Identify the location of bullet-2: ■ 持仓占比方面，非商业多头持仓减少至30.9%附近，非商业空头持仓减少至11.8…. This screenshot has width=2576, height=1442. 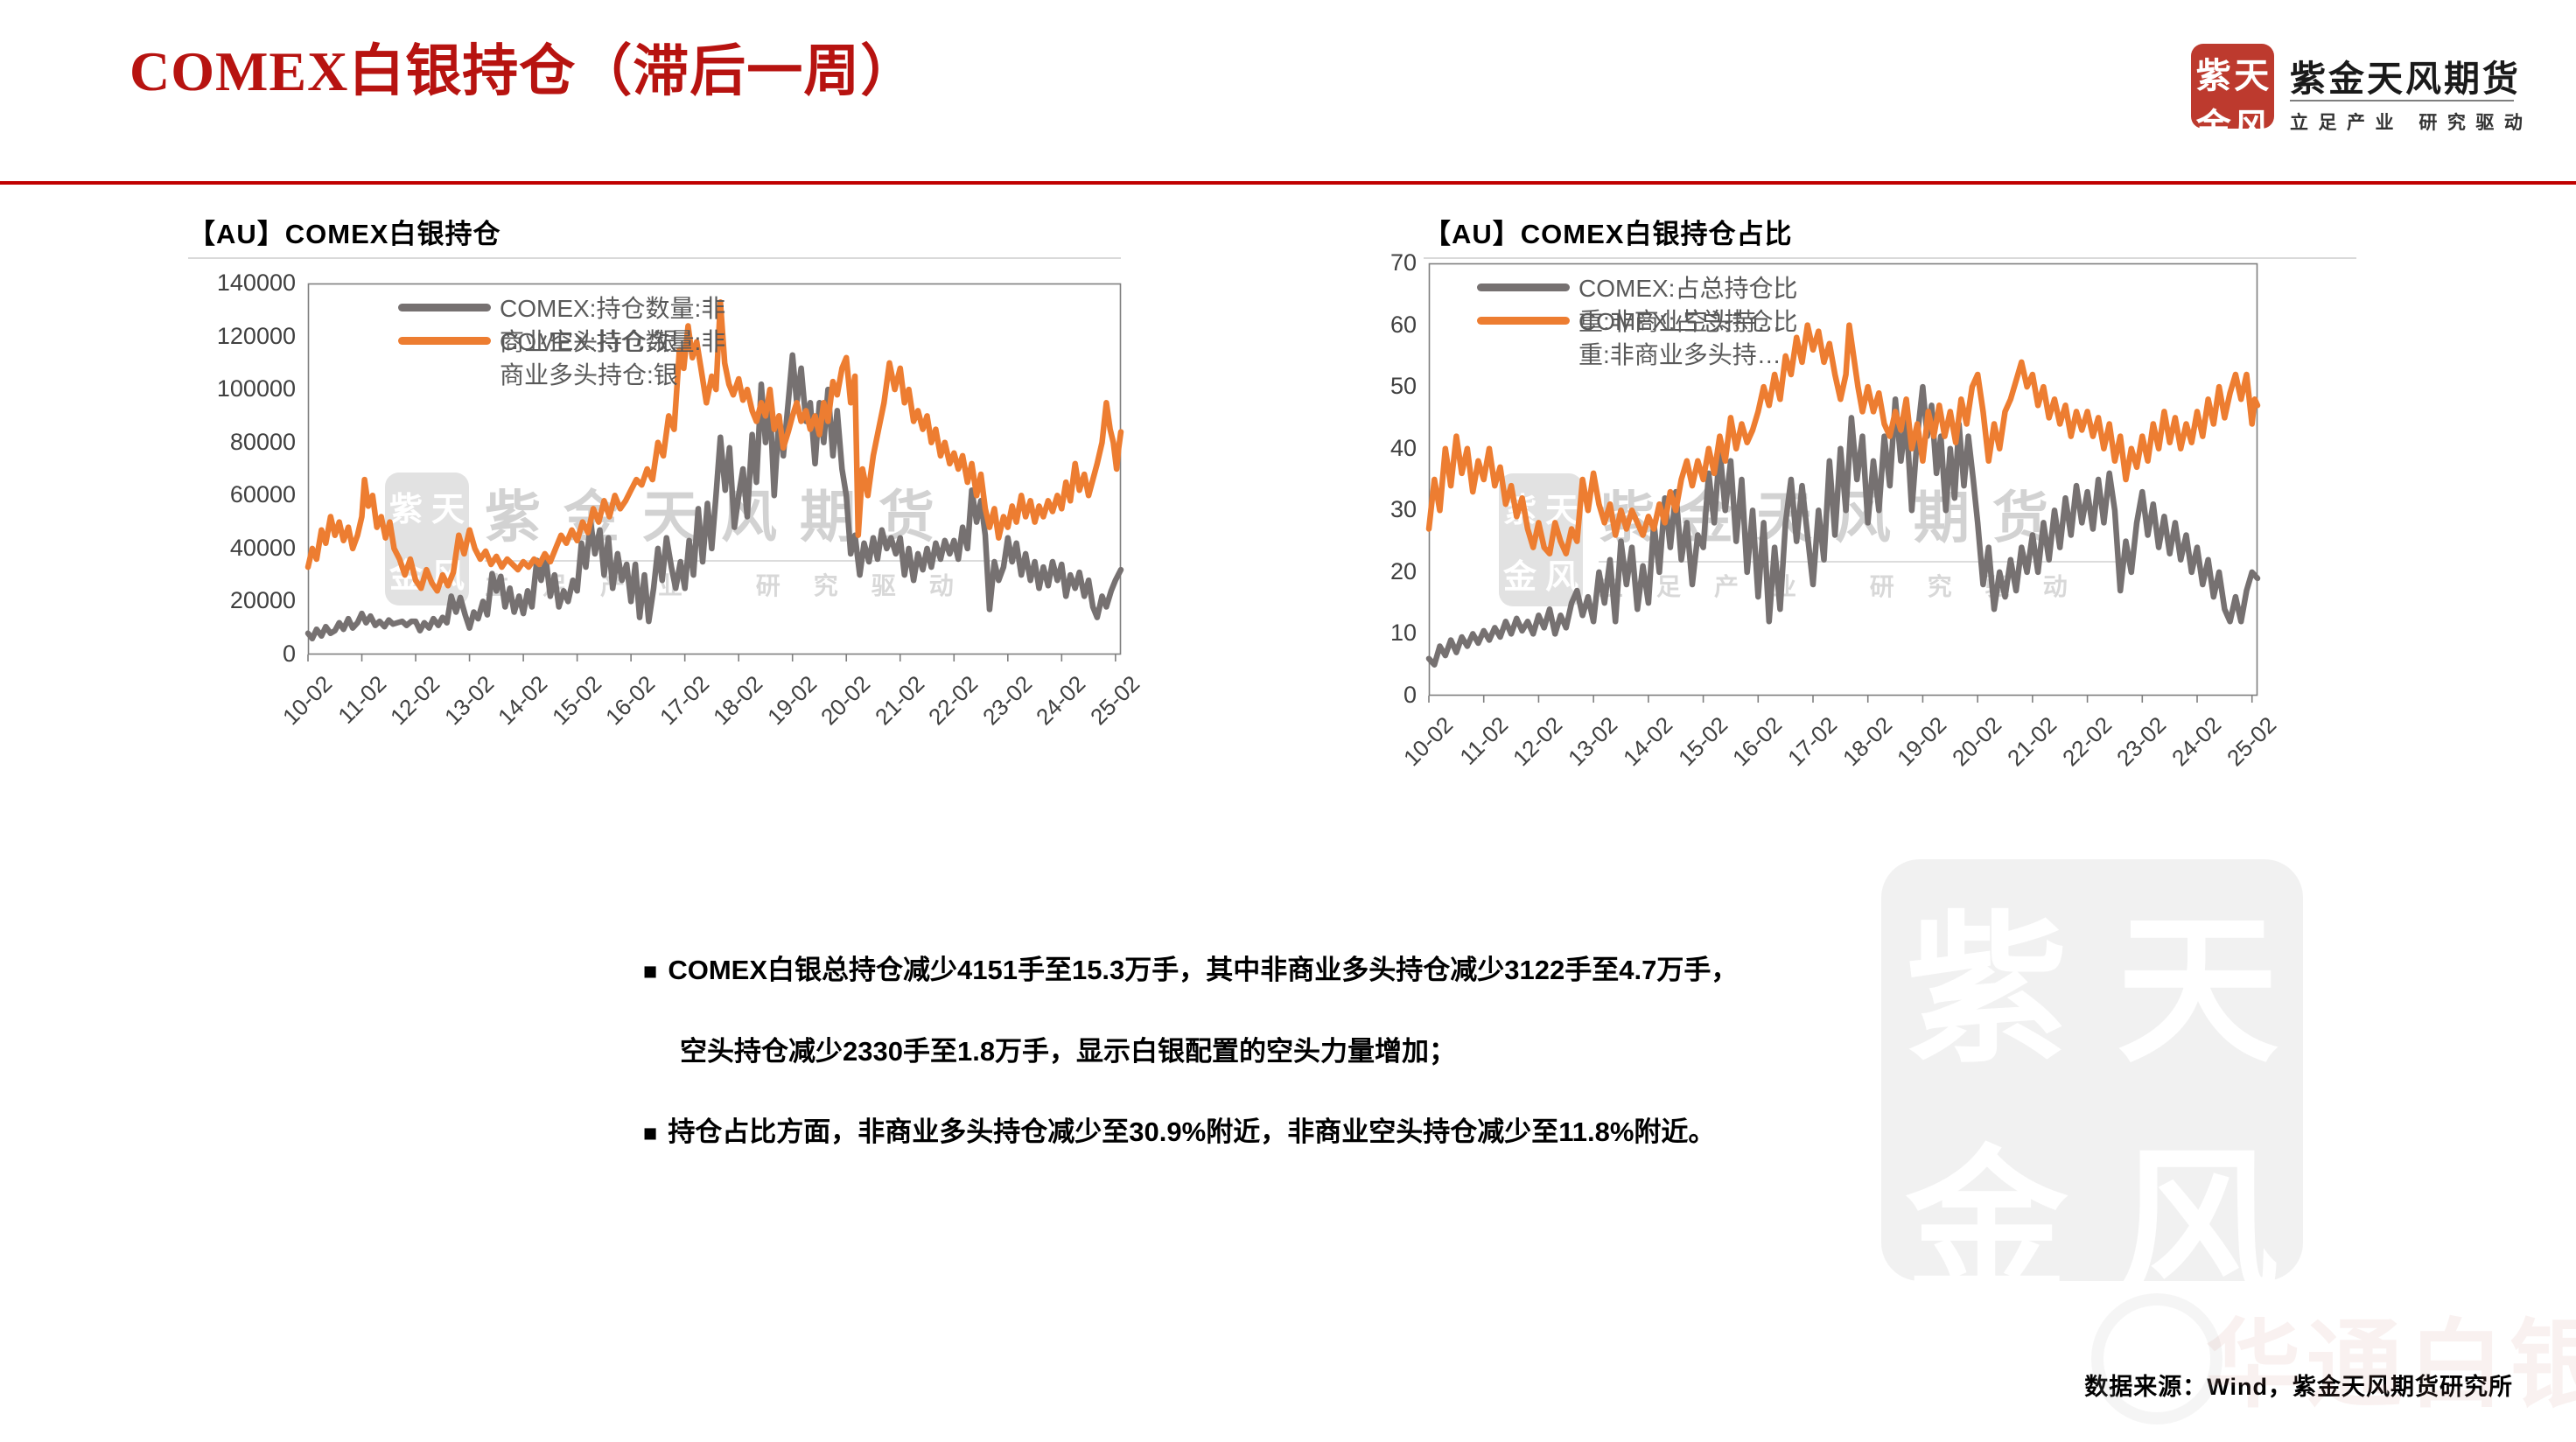
(1179, 1131).